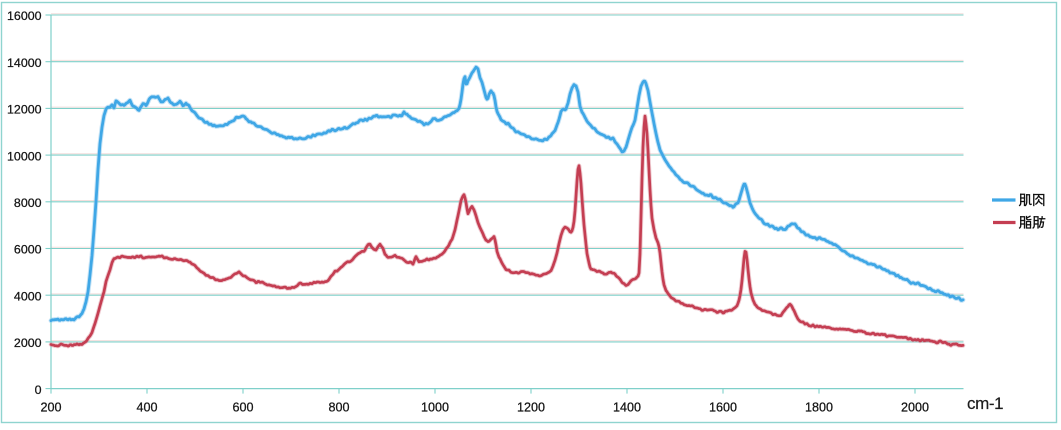 Image resolution: width=1061 pixels, height=430 pixels. What do you see at coordinates (24, 156) in the screenshot?
I see `svg-text: 10000` at bounding box center [24, 156].